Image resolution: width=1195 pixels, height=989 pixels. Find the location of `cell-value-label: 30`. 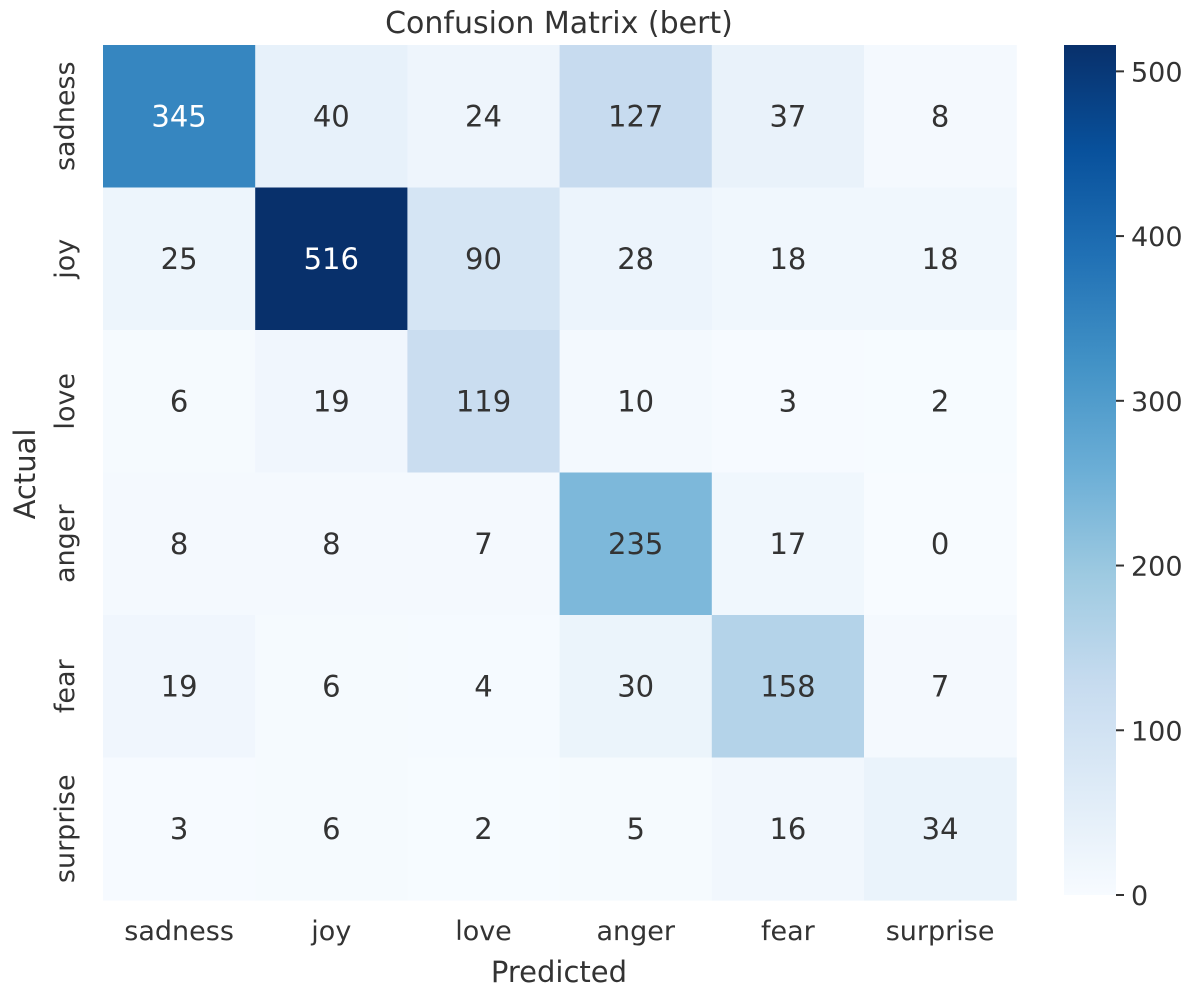

cell-value-label: 30 is located at coordinates (635, 686).